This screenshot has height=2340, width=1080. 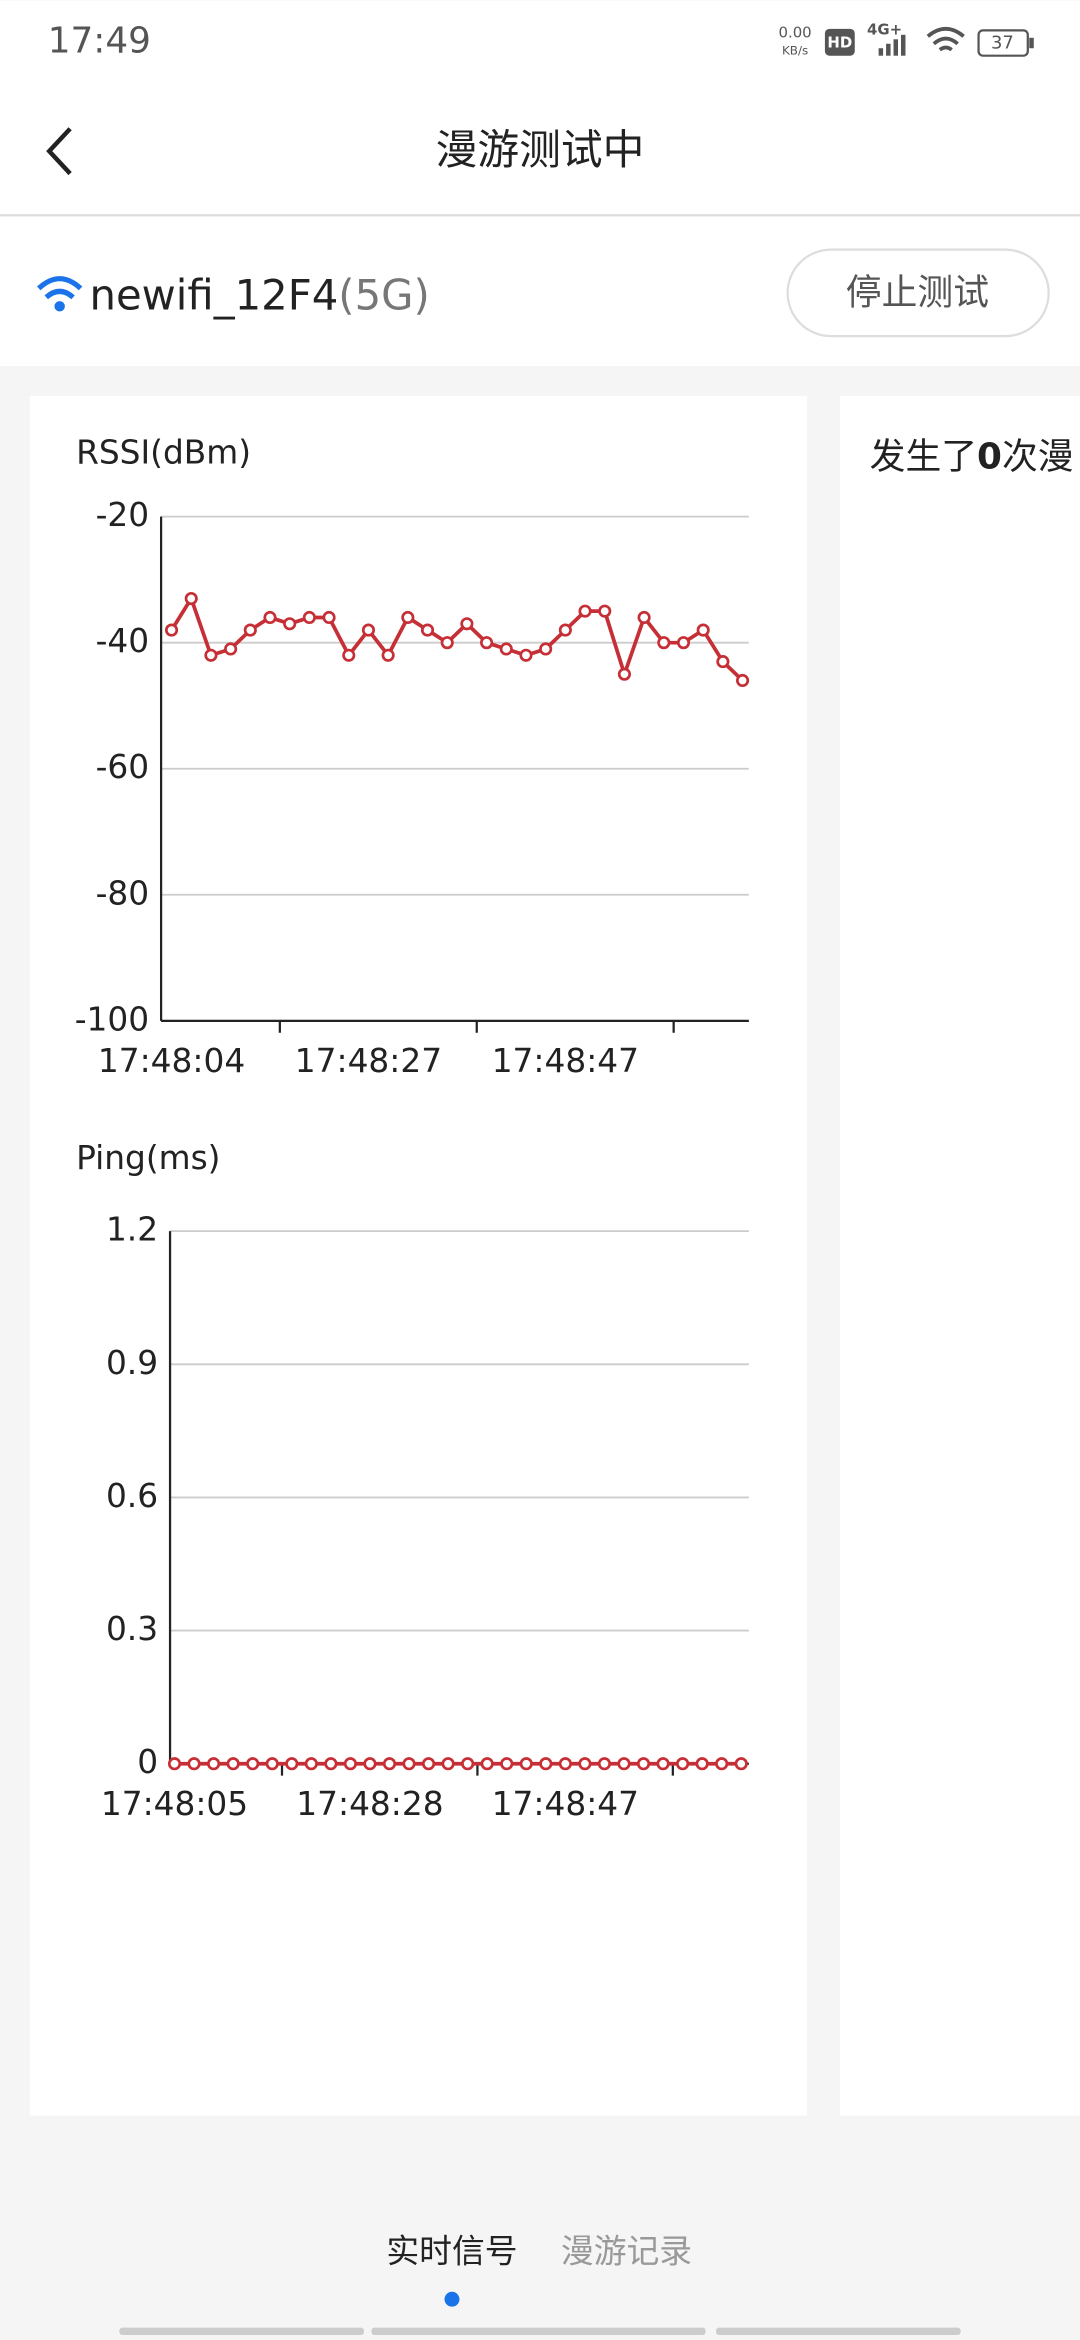 I want to click on speed-unit: KB/s, so click(x=795, y=51).